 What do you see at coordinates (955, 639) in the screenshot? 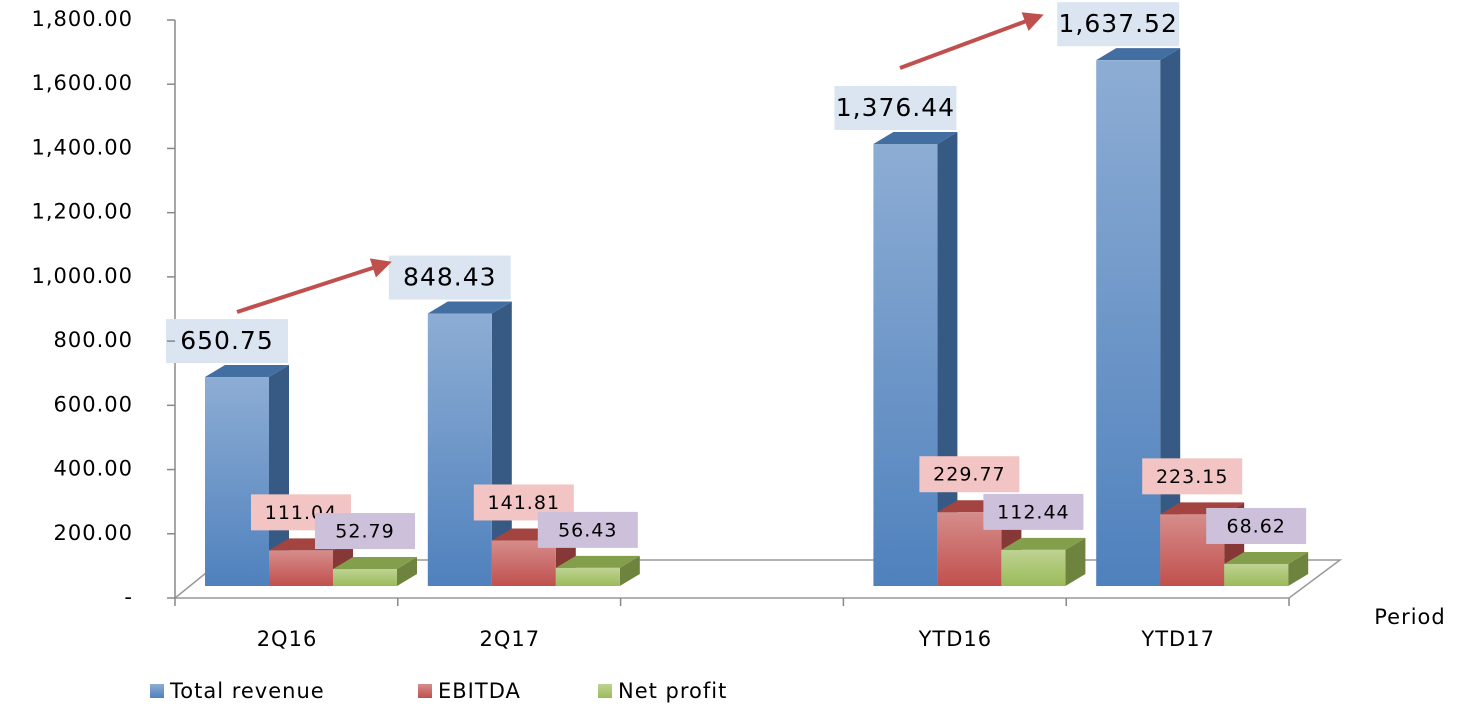
I see `x-tick-label: YTD16` at bounding box center [955, 639].